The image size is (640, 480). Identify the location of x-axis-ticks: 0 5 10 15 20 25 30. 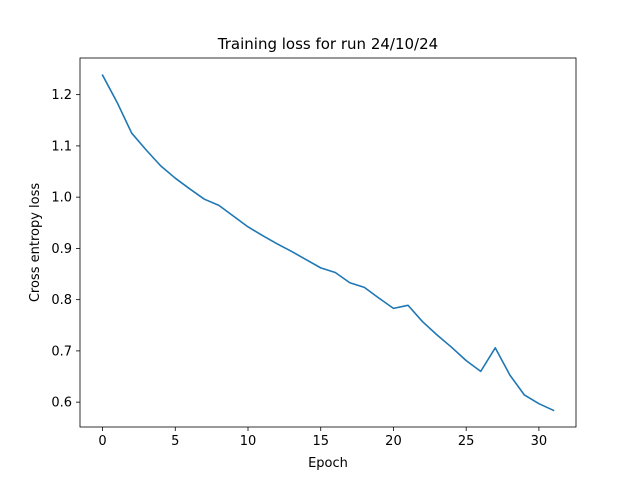
(322, 438).